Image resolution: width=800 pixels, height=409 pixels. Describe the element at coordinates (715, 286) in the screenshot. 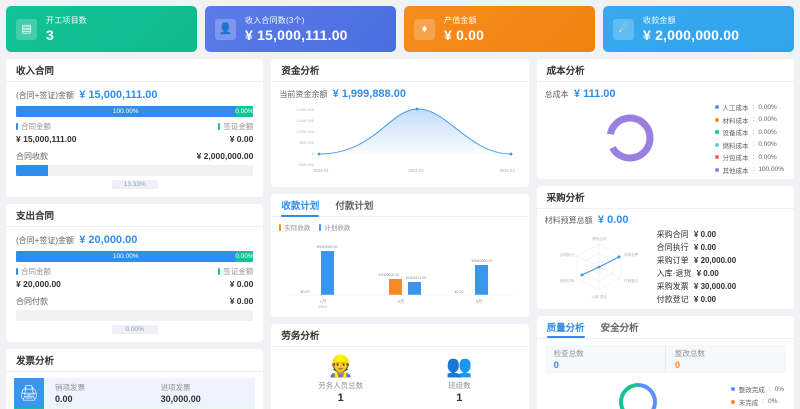

I see `item-value: ¥ 30,000.00` at that location.